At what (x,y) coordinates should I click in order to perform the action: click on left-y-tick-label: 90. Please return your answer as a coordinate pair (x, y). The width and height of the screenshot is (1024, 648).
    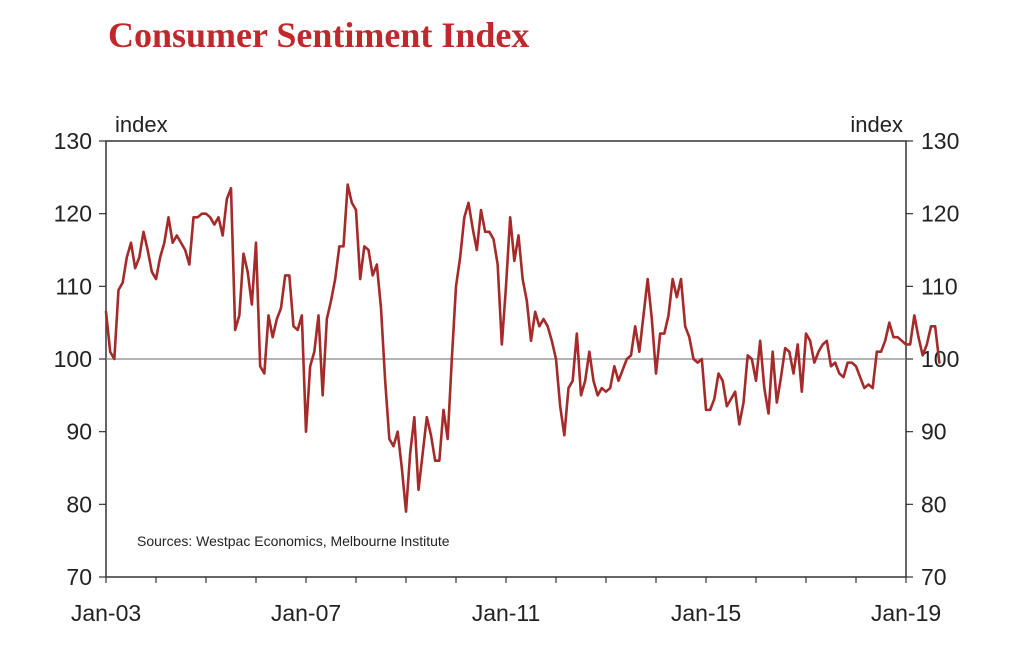
    Looking at the image, I should click on (79, 432).